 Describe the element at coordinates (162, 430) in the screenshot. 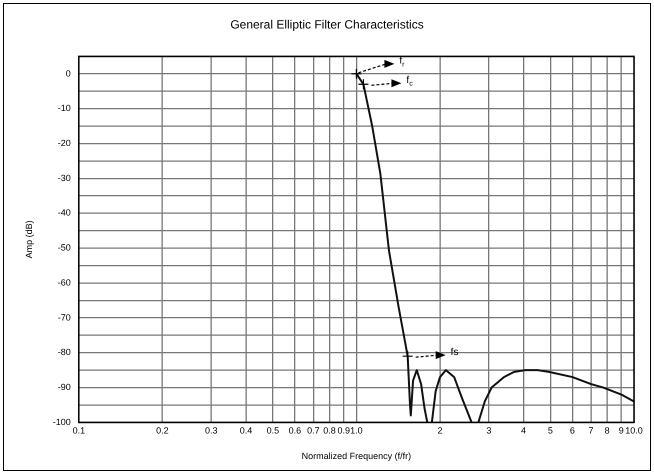

I see `x-tick-label: 0.2` at that location.